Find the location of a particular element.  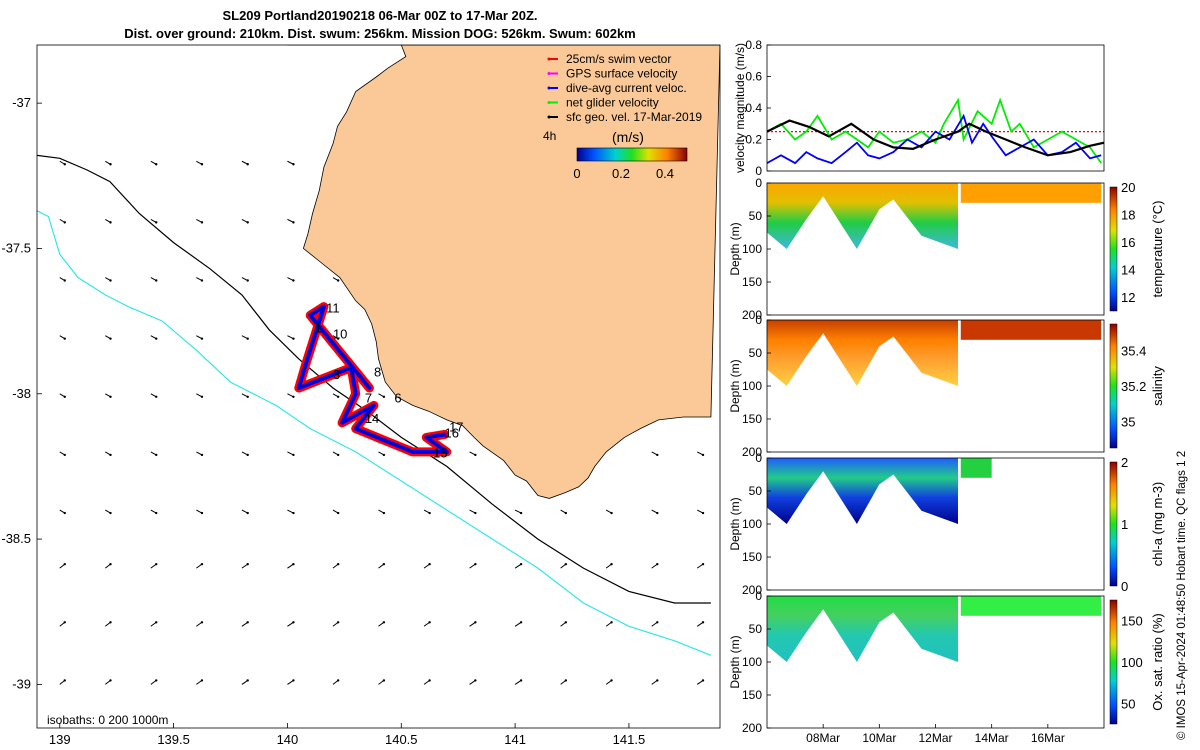

section-colorbar-tick-label: 50 is located at coordinates (1128, 703).